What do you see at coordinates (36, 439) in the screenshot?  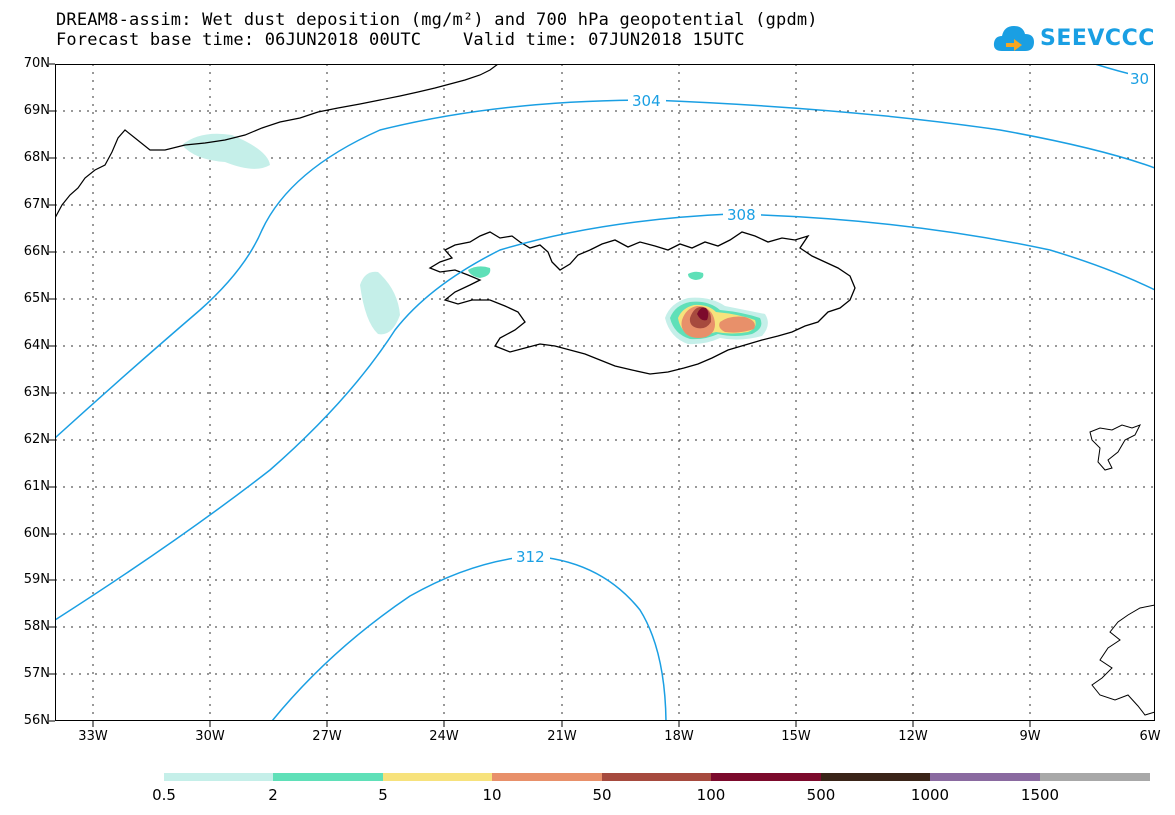 I see `lat-label: 62N` at bounding box center [36, 439].